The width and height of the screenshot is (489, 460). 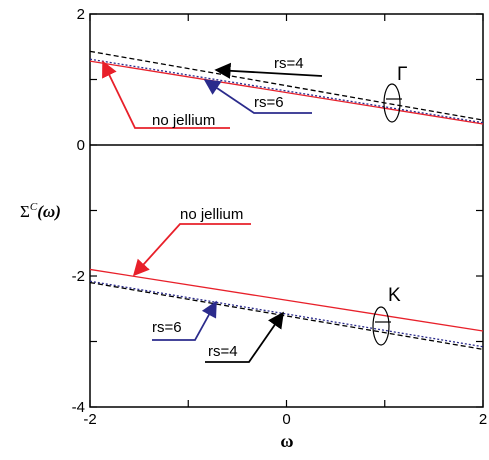 I want to click on y-axis-title-main: Σ, so click(x=25, y=211).